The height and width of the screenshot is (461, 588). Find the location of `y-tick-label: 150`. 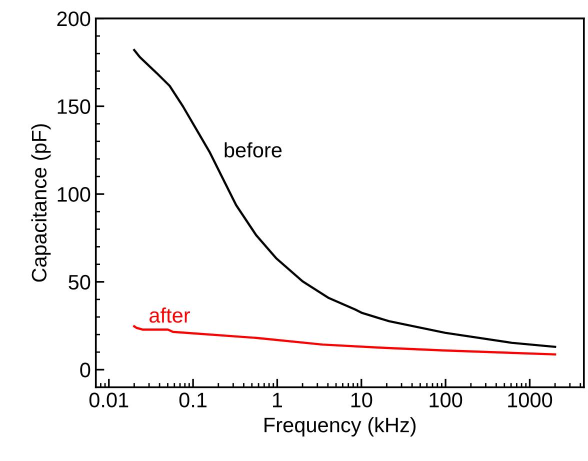

y-tick-label: 150 is located at coordinates (74, 106).